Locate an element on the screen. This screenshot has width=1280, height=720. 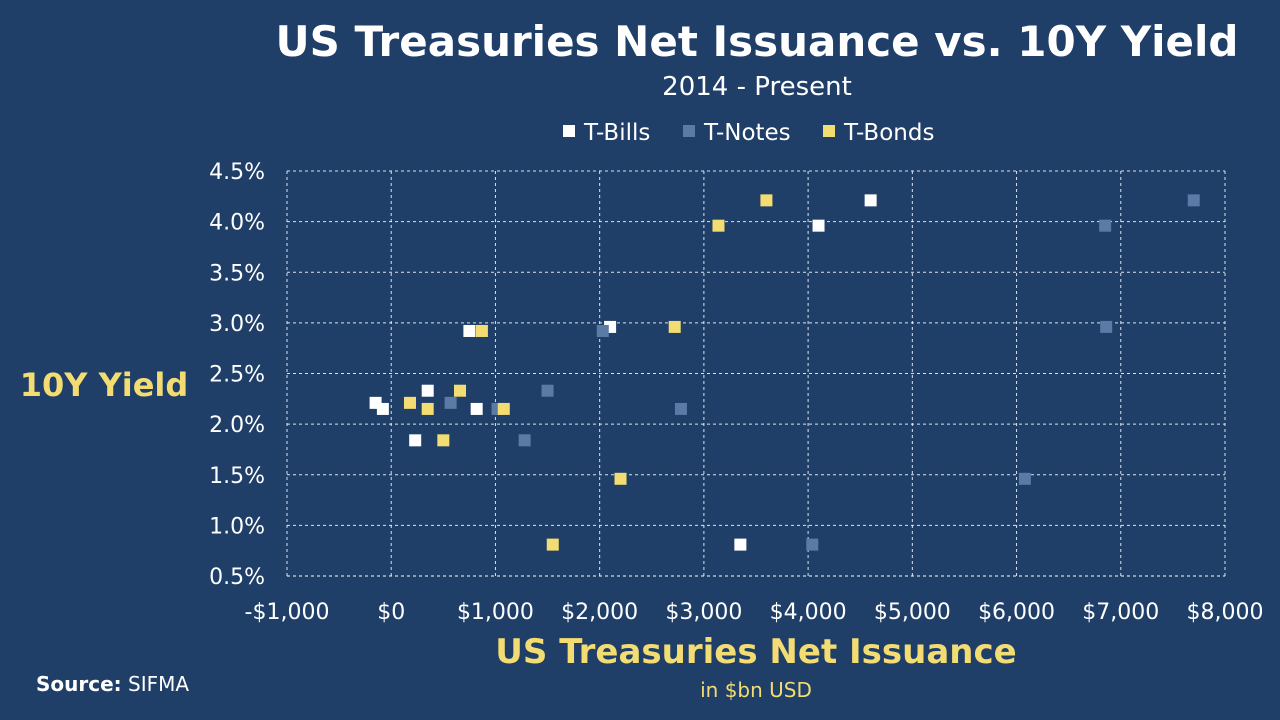
y-axis-label: 10Y Yield is located at coordinates (104, 385).